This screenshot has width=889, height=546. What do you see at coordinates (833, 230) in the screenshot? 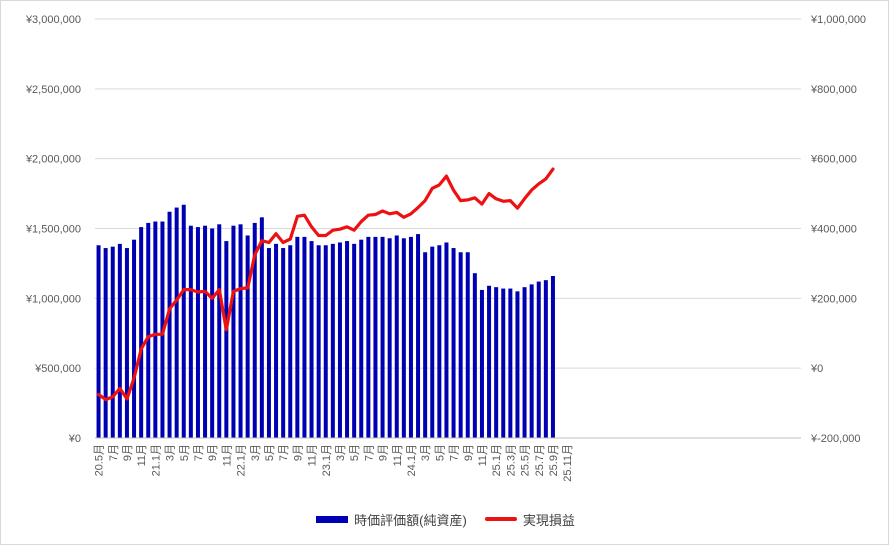
I see `right-tick-label: ¥400,000` at bounding box center [833, 230].